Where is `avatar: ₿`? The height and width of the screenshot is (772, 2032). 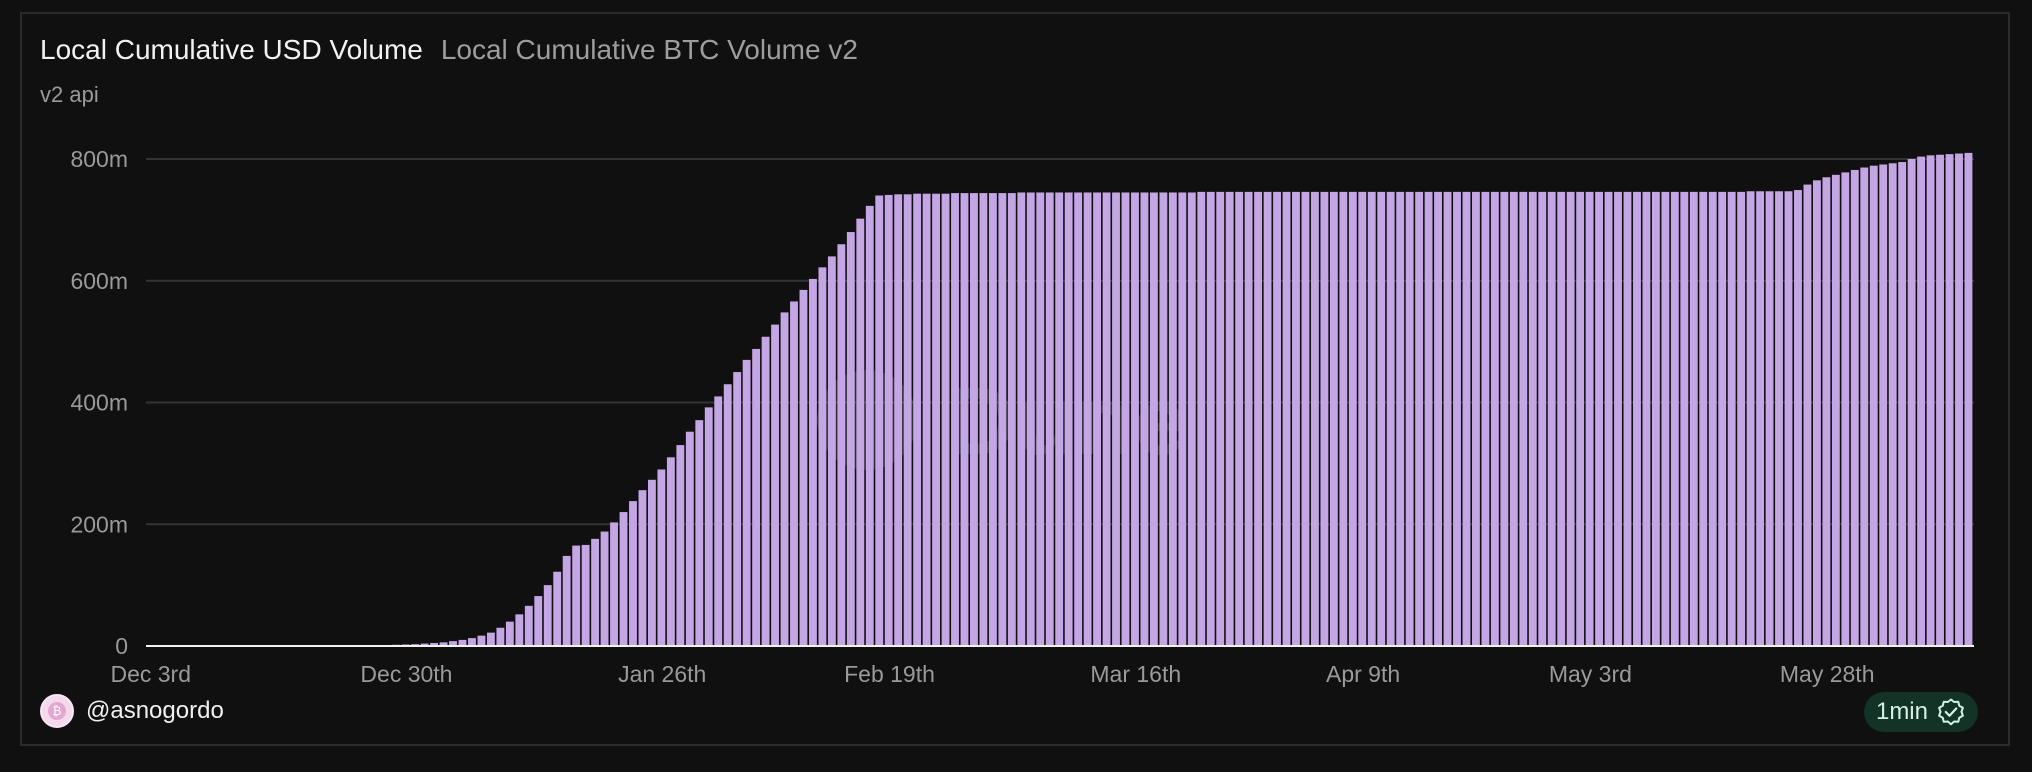 avatar: ₿ is located at coordinates (57, 711).